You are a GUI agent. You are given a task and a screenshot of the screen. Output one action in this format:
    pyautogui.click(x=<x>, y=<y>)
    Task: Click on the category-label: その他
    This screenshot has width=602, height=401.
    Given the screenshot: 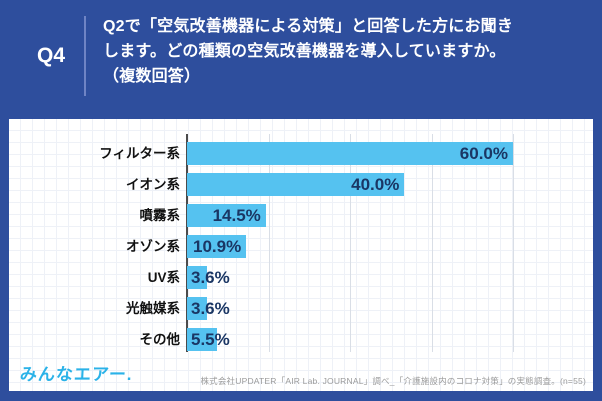 What is the action you would take?
    pyautogui.click(x=160, y=339)
    